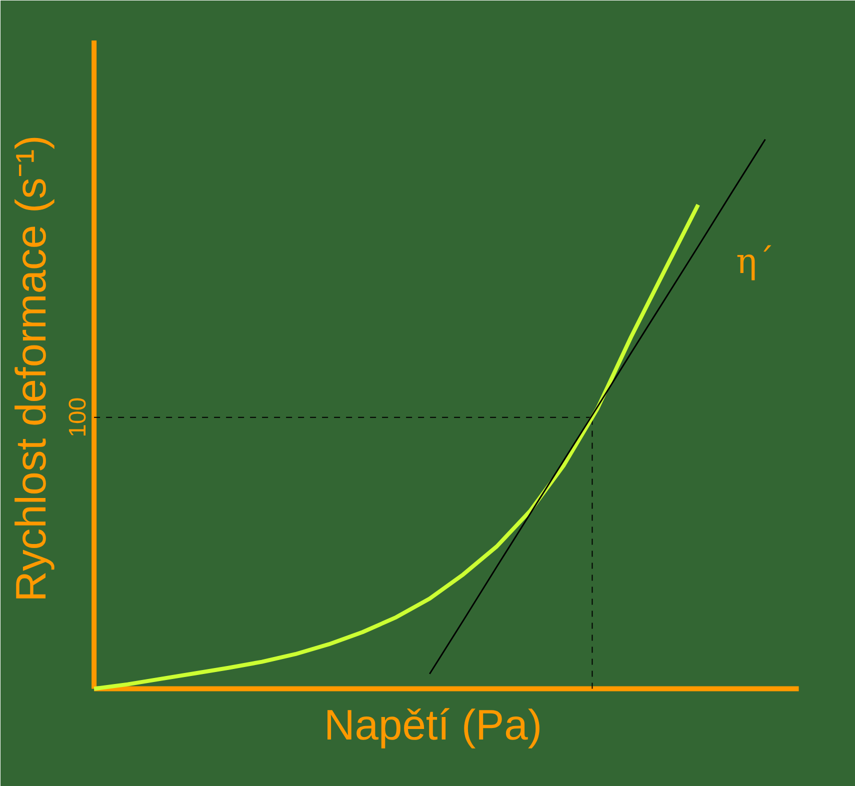 This screenshot has width=855, height=786. What do you see at coordinates (755, 262) in the screenshot?
I see `annotation: η´` at bounding box center [755, 262].